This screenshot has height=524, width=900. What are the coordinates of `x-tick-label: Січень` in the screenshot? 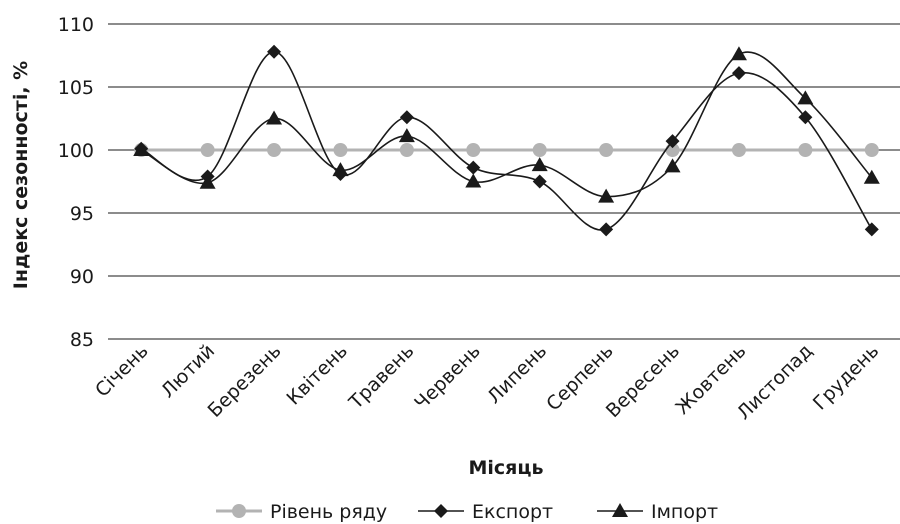 It's located at (122, 371).